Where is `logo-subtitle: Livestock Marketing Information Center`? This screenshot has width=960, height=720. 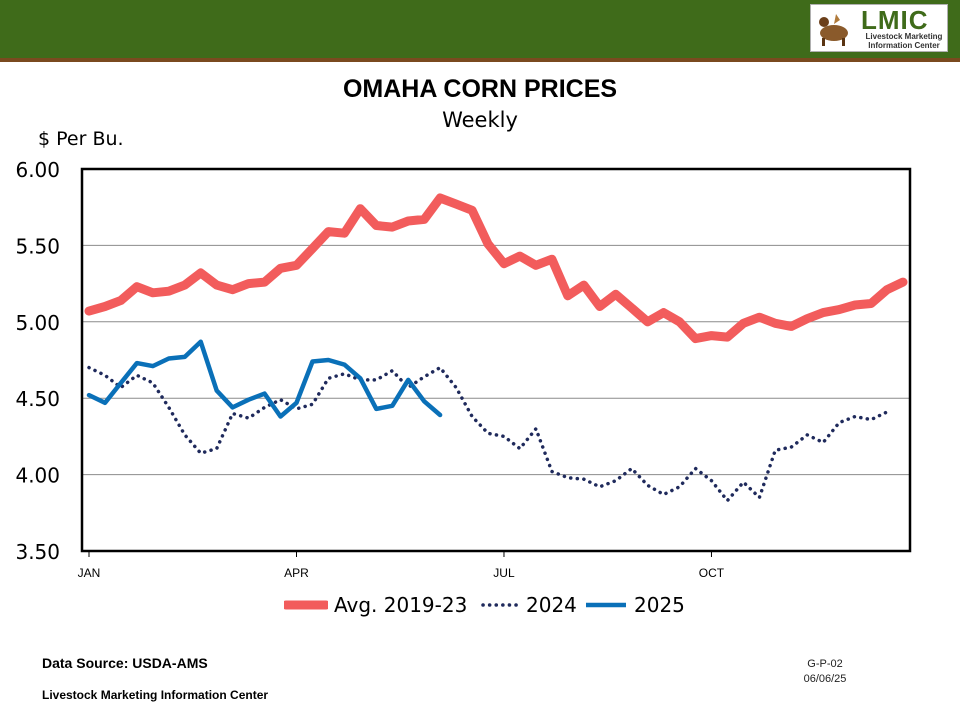
logo-subtitle: Livestock Marketing Information Center is located at coordinates (904, 41).